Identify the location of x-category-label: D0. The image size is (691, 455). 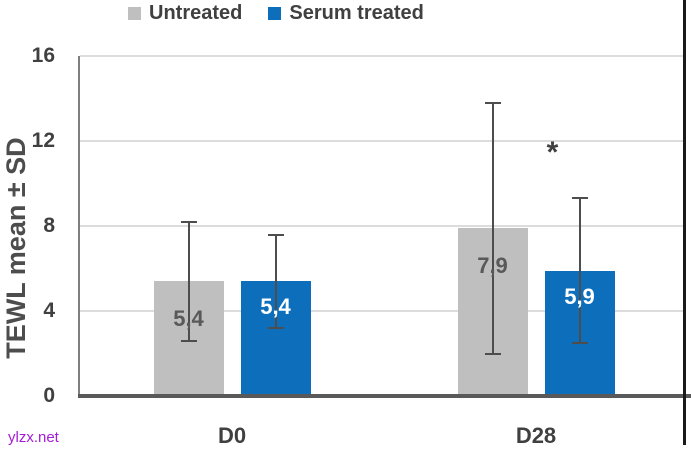
(232, 435).